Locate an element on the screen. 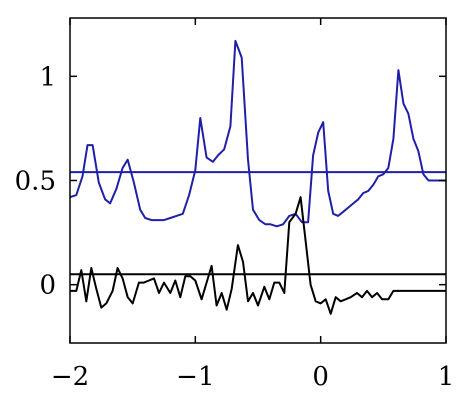  x-tick-label: 0 is located at coordinates (320, 377).